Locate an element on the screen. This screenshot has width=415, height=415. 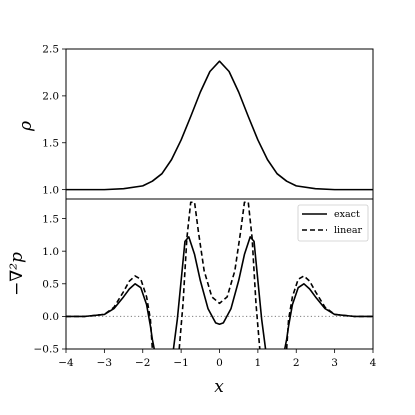
x-tick-label: 2 is located at coordinates (296, 363).